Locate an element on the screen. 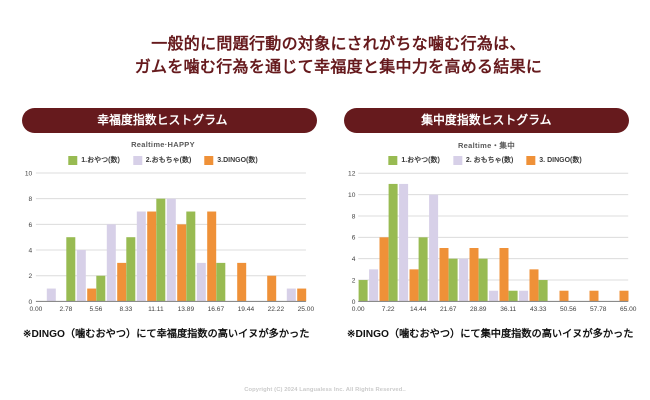 The height and width of the screenshot is (400, 650). svg-text: 14.44 is located at coordinates (418, 309).